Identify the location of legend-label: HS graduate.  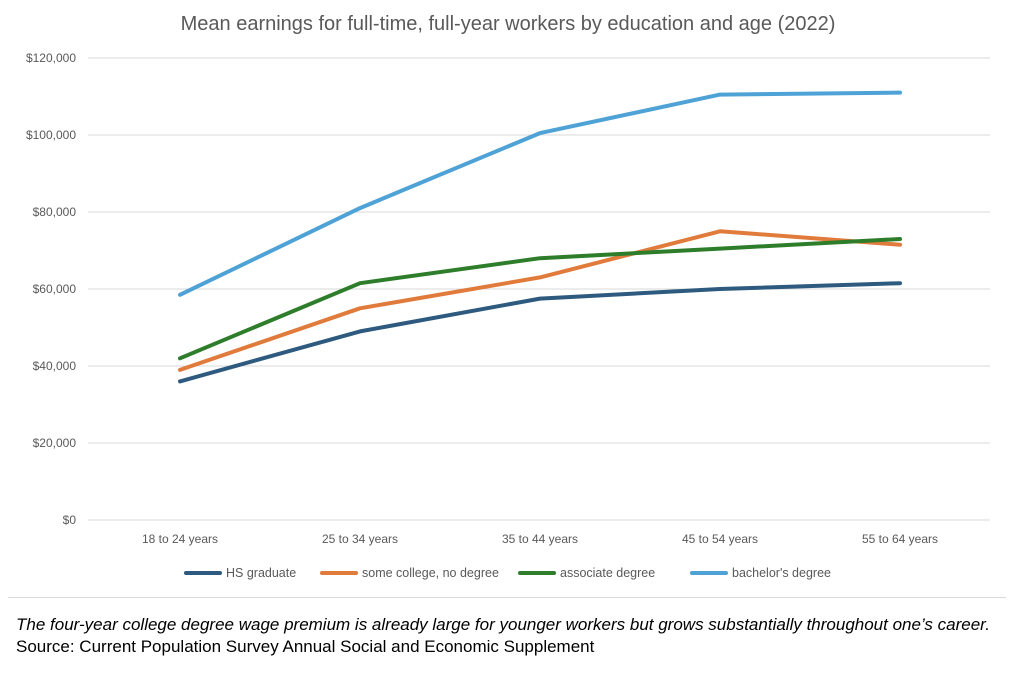
(261, 573).